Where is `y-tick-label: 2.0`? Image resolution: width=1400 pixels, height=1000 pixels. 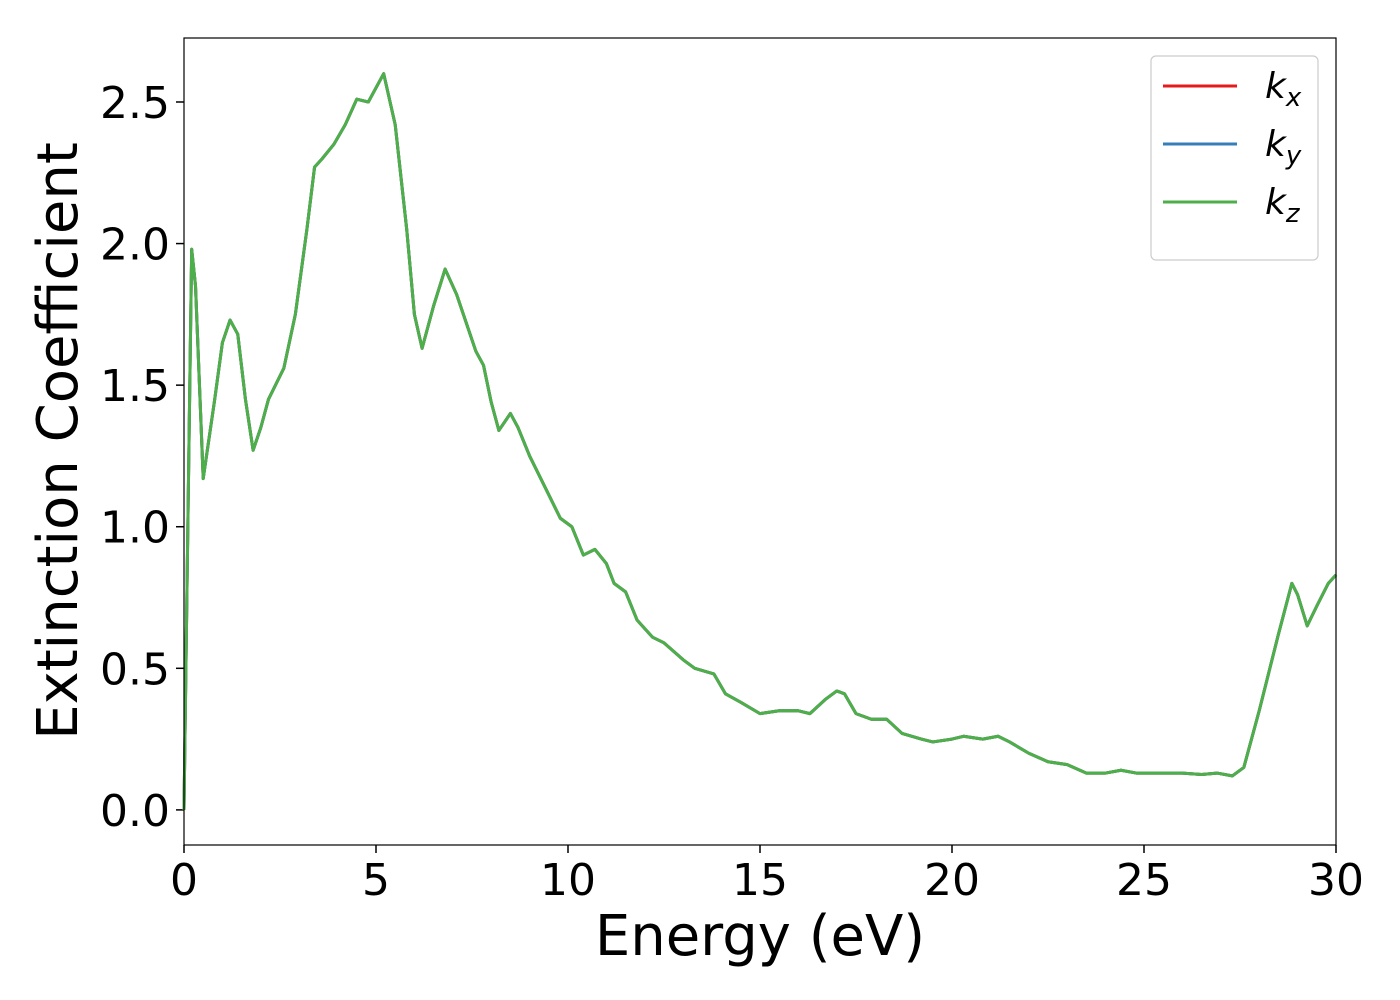
y-tick-label: 2.0 is located at coordinates (135, 245).